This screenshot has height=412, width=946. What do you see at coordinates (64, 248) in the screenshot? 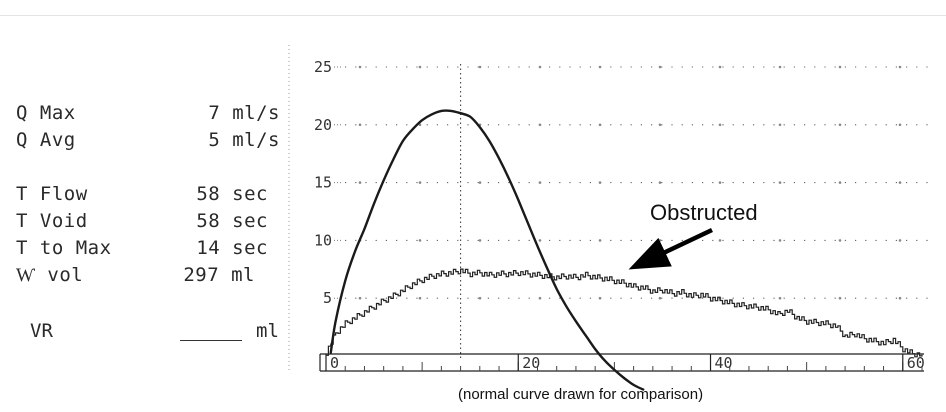
I see `stat-label: T to Max` at bounding box center [64, 248].